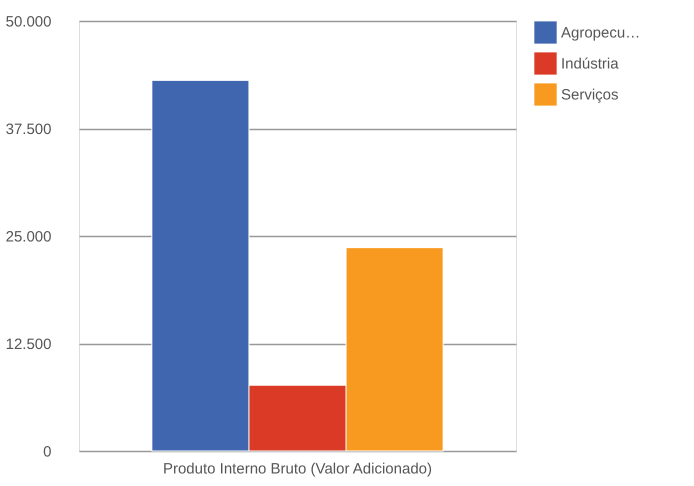  What do you see at coordinates (590, 95) in the screenshot?
I see `legend-label: Serviços` at bounding box center [590, 95].